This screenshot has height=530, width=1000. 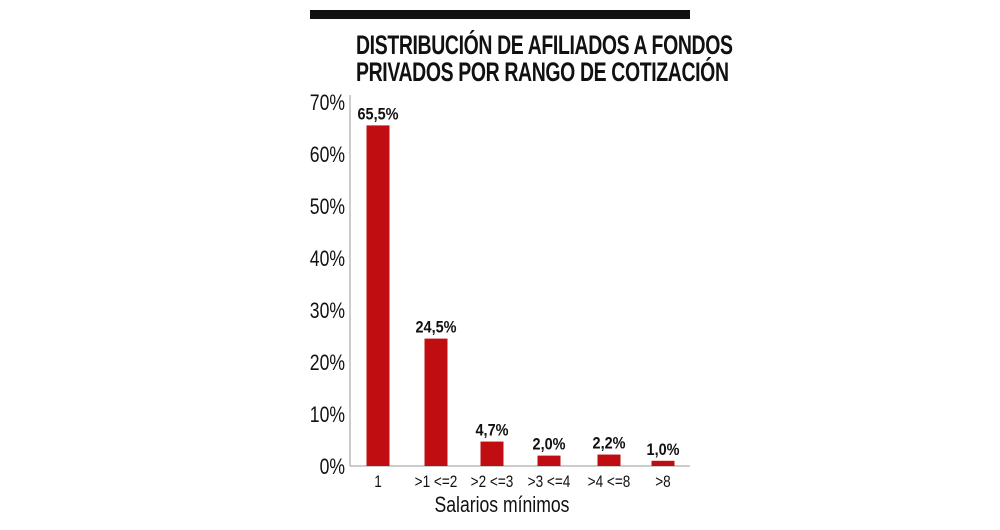 What do you see at coordinates (436, 328) in the screenshot?
I see `data-label: 24,5%` at bounding box center [436, 328].